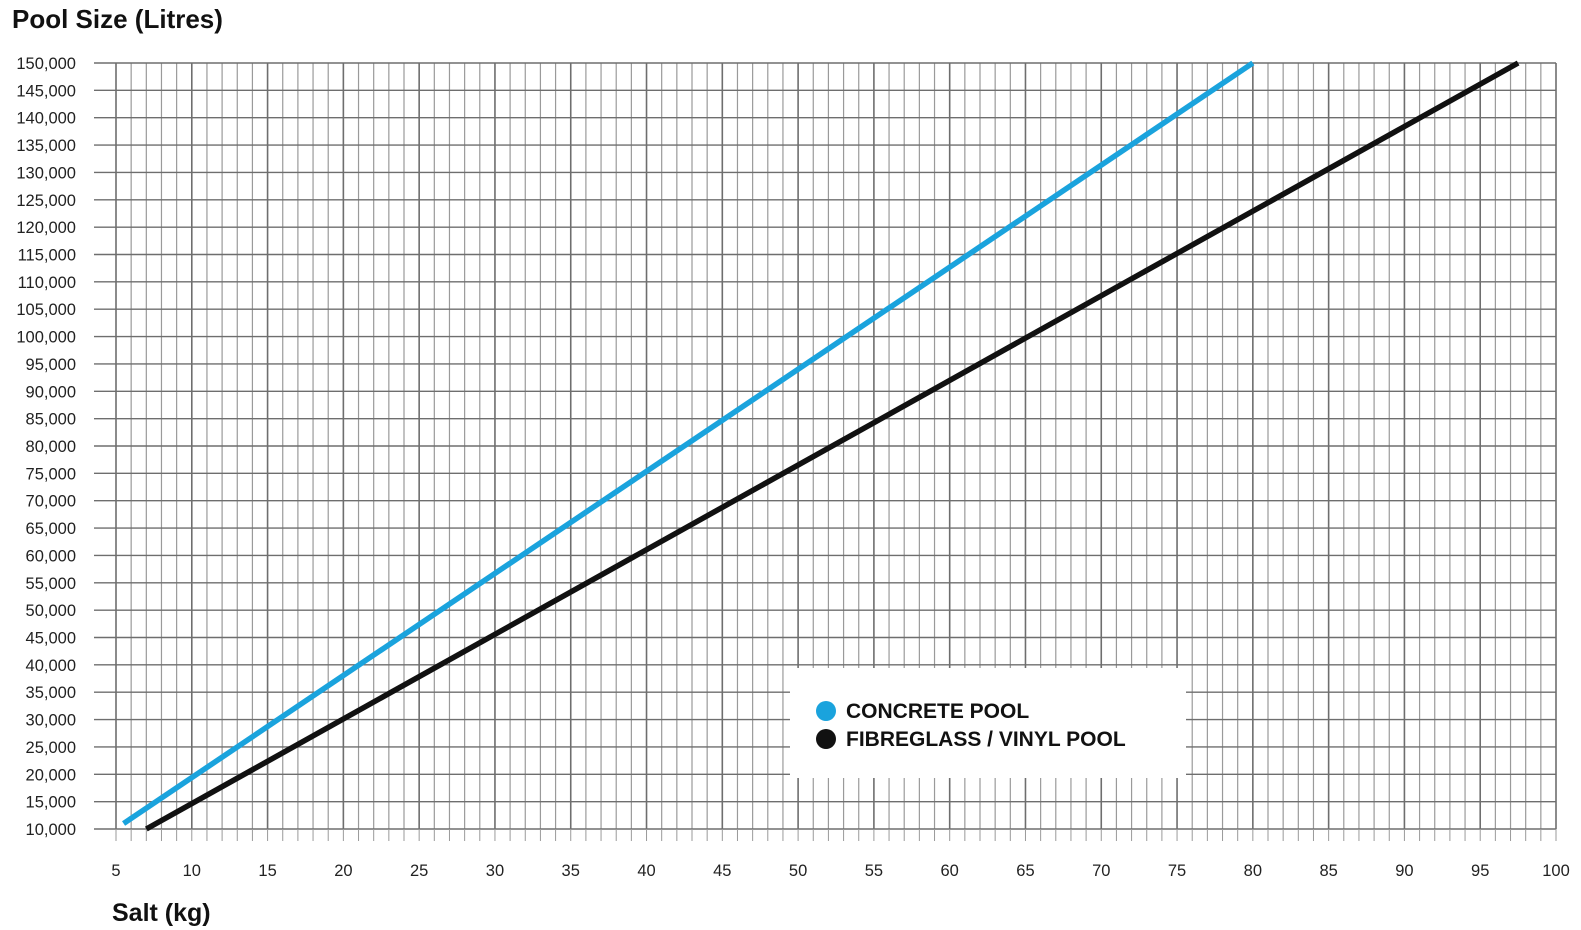 Image resolution: width=1581 pixels, height=930 pixels. Describe the element at coordinates (798, 871) in the screenshot. I see `x-tick-label: 50` at that location.